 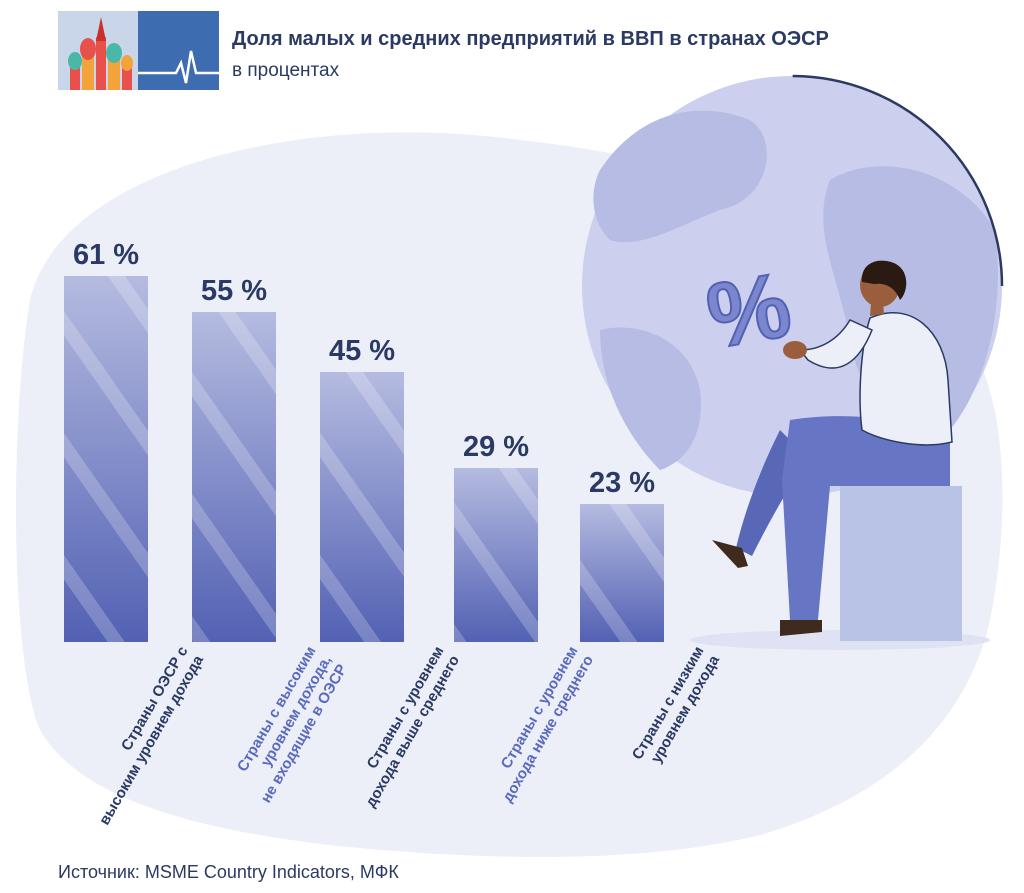 What do you see at coordinates (234, 291) in the screenshot?
I see `bar-value-label: 55 %` at bounding box center [234, 291].